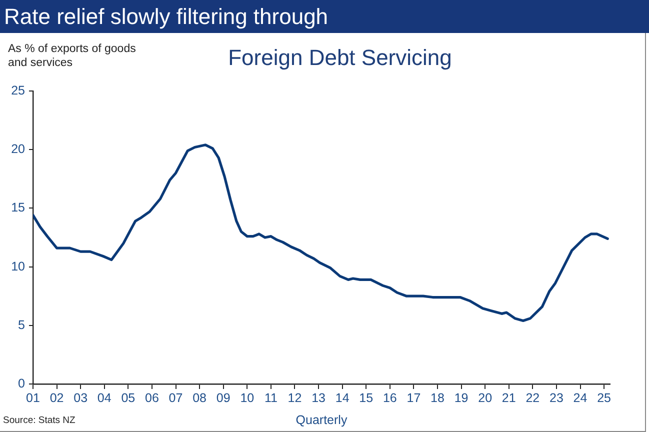 This screenshot has height=432, width=649. What do you see at coordinates (57, 397) in the screenshot?
I see `x-tick-label: 02` at bounding box center [57, 397].